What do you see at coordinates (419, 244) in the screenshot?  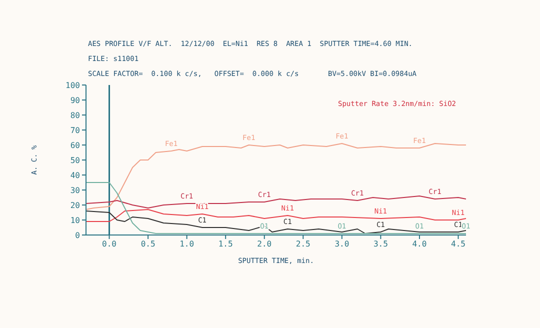 I see `x-tick-label: 4.0` at bounding box center [419, 244].